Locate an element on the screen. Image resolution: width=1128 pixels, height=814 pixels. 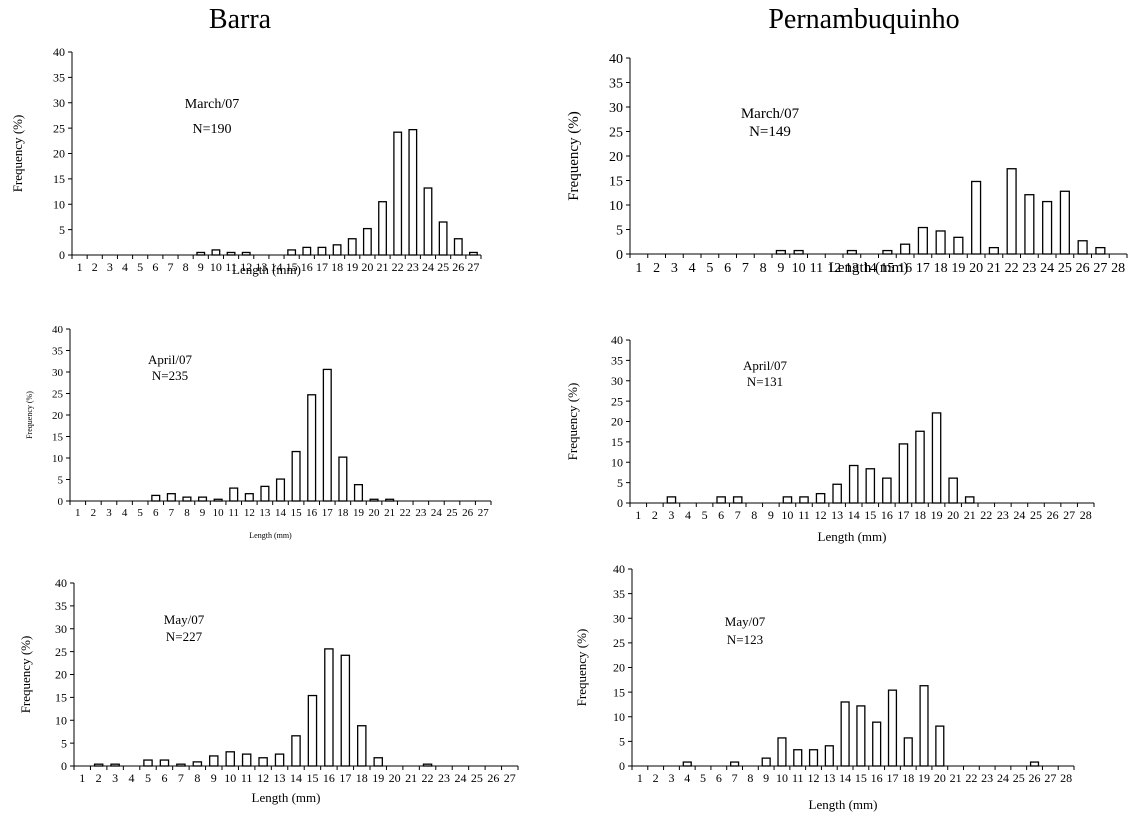
x-tick-label: 12 is located at coordinates (814, 778).